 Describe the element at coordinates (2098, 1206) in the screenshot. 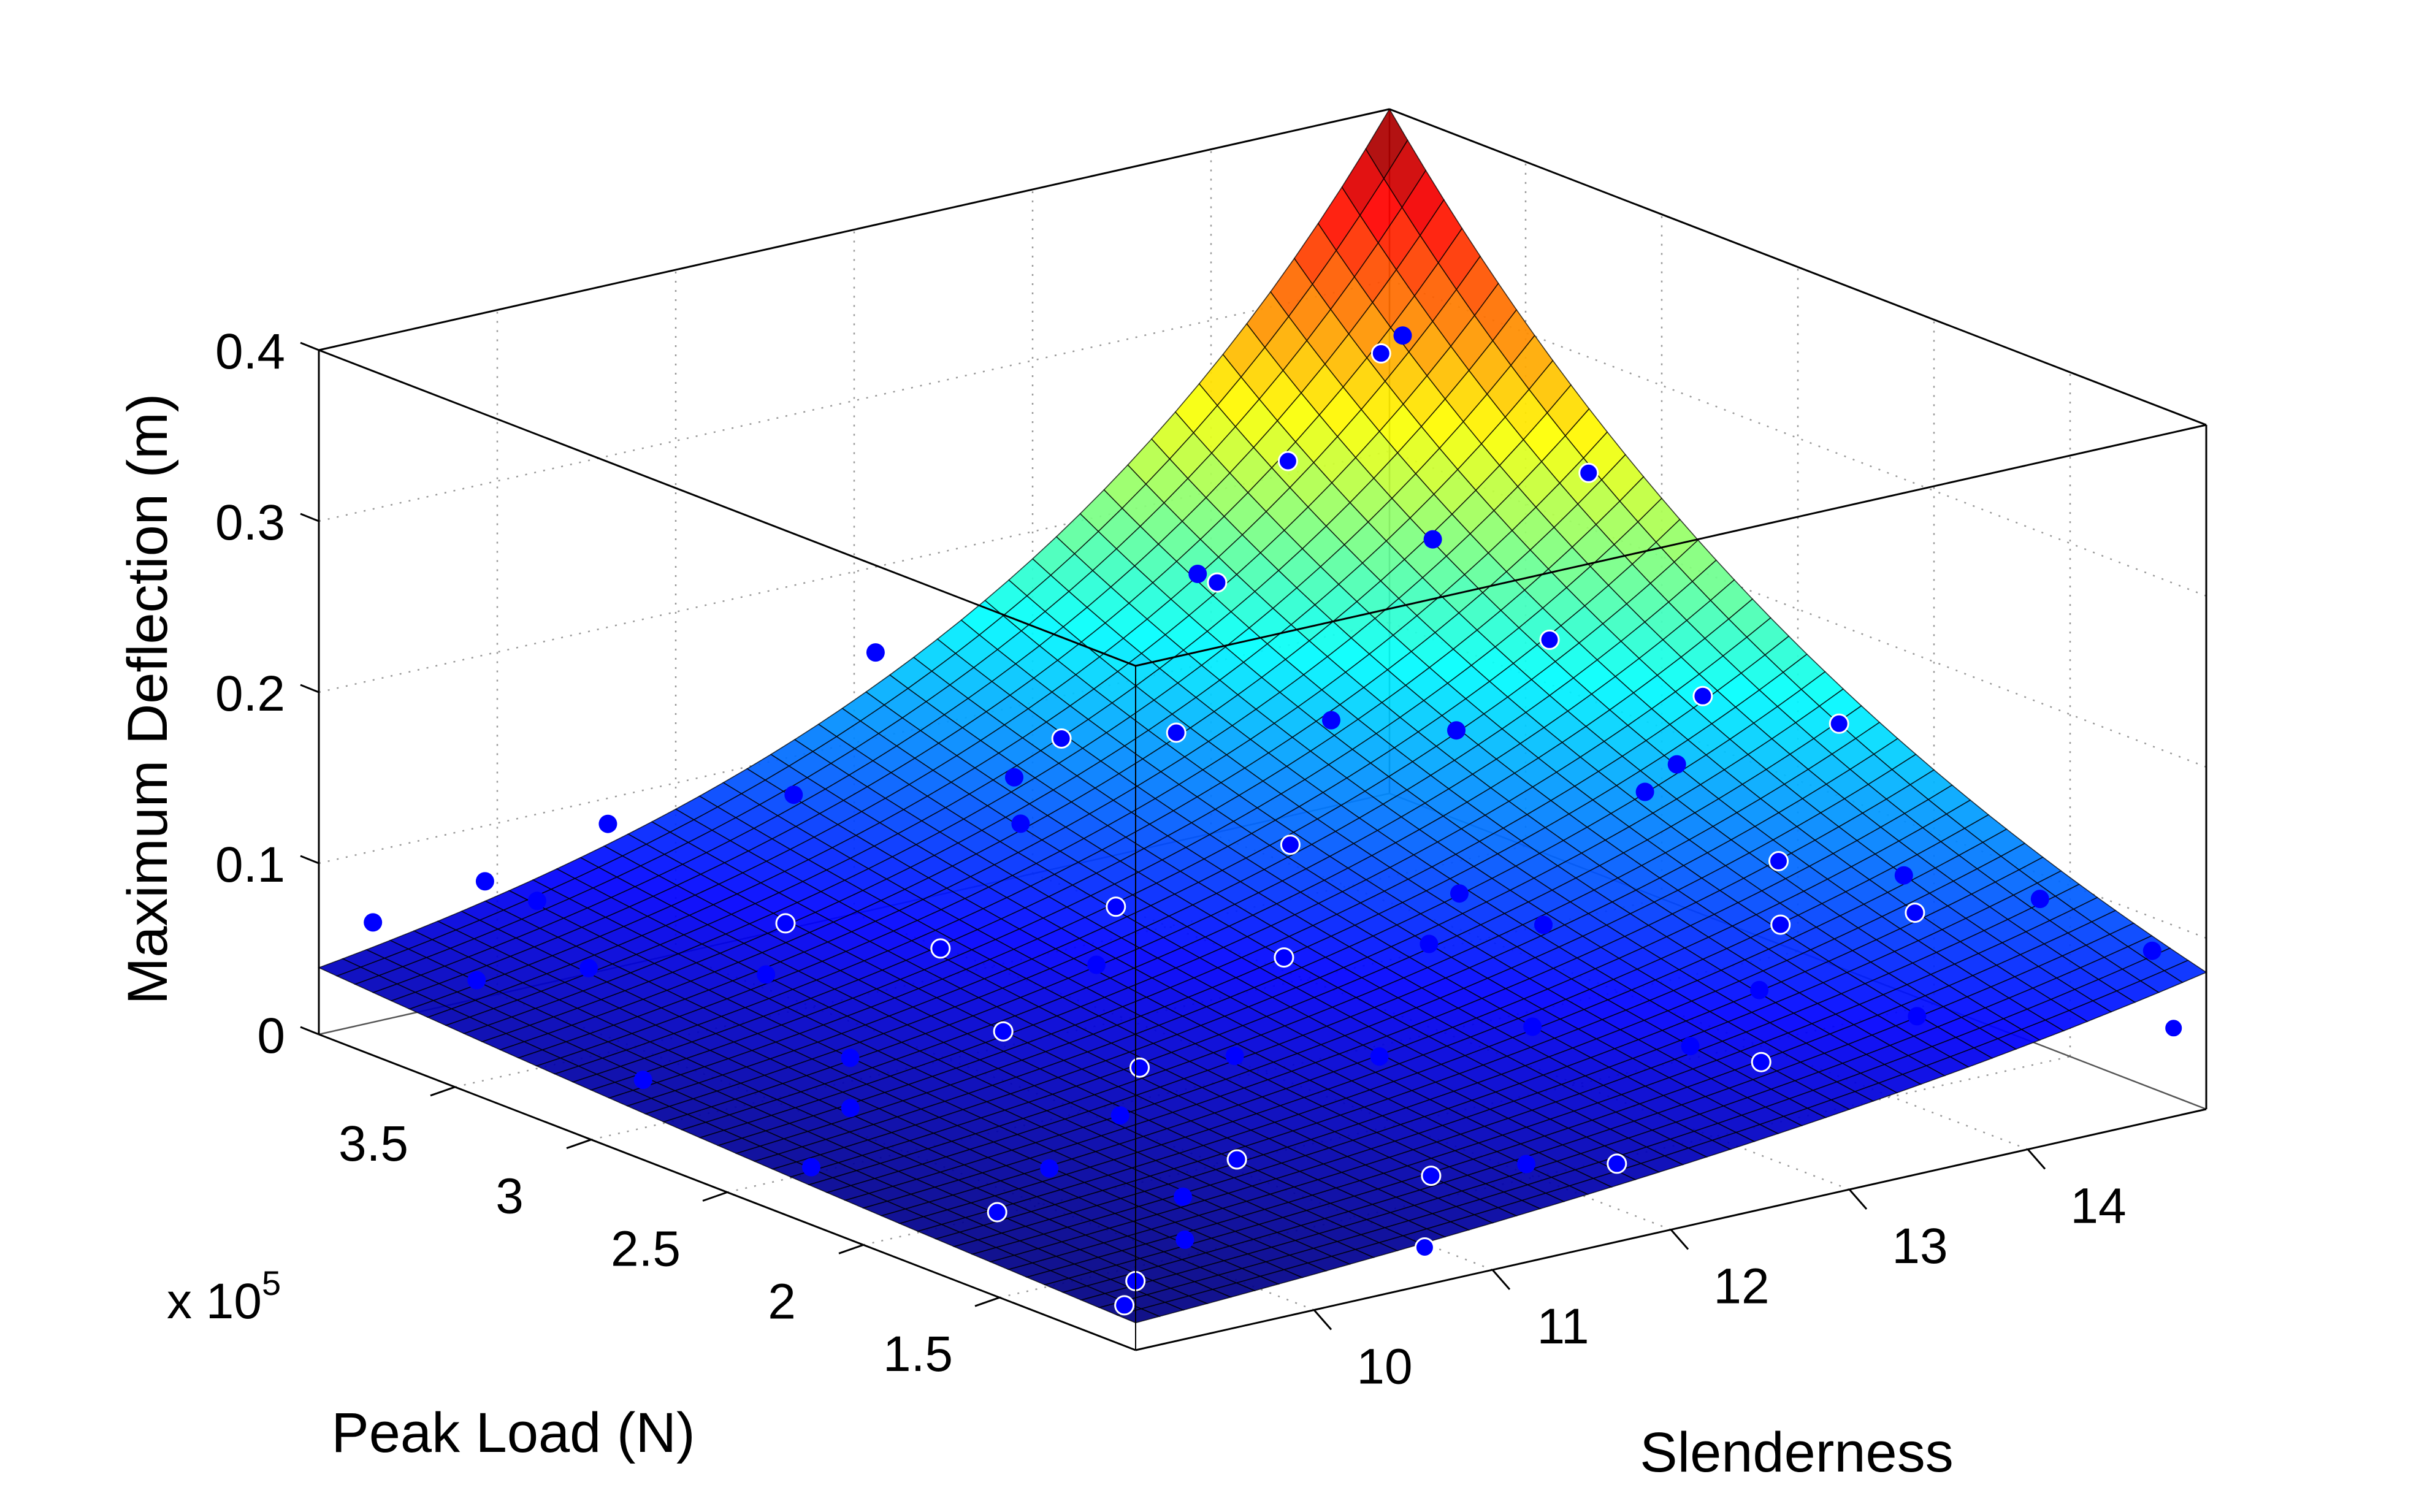

I see `y-tick-label: 14` at that location.